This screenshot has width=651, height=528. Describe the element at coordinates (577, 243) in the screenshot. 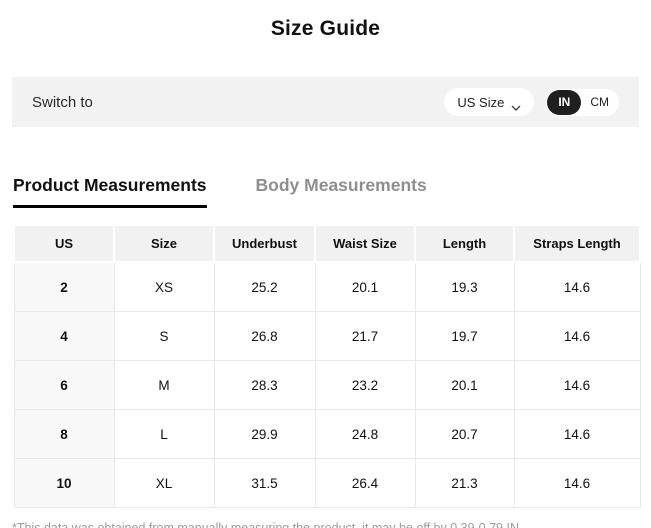

I see `column-header-straps-length: Straps Length` at that location.